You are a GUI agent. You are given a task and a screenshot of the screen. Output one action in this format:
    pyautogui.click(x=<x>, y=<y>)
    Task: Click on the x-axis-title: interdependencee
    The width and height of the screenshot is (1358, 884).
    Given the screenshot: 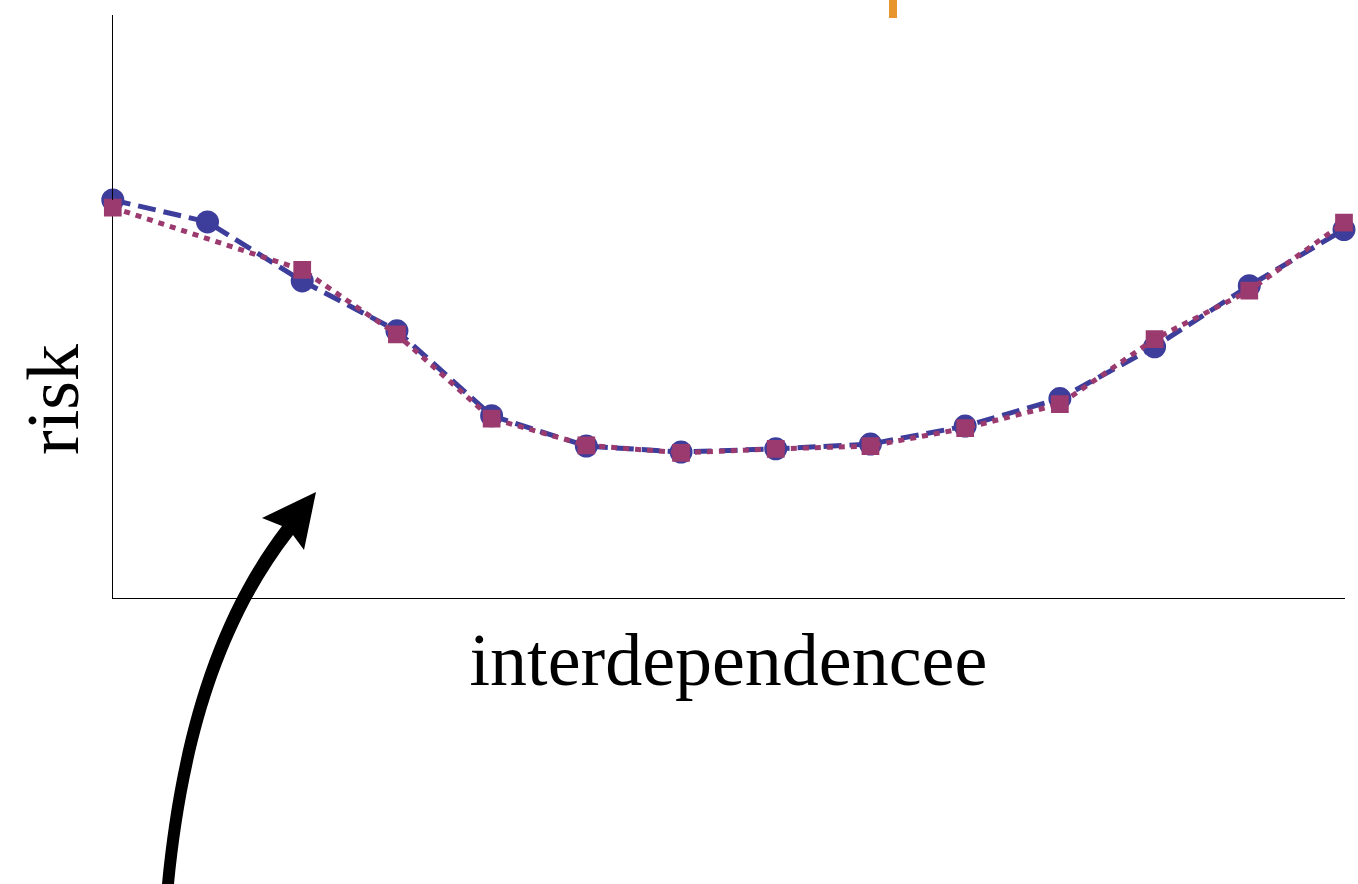 What is the action you would take?
    pyautogui.click(x=728, y=660)
    